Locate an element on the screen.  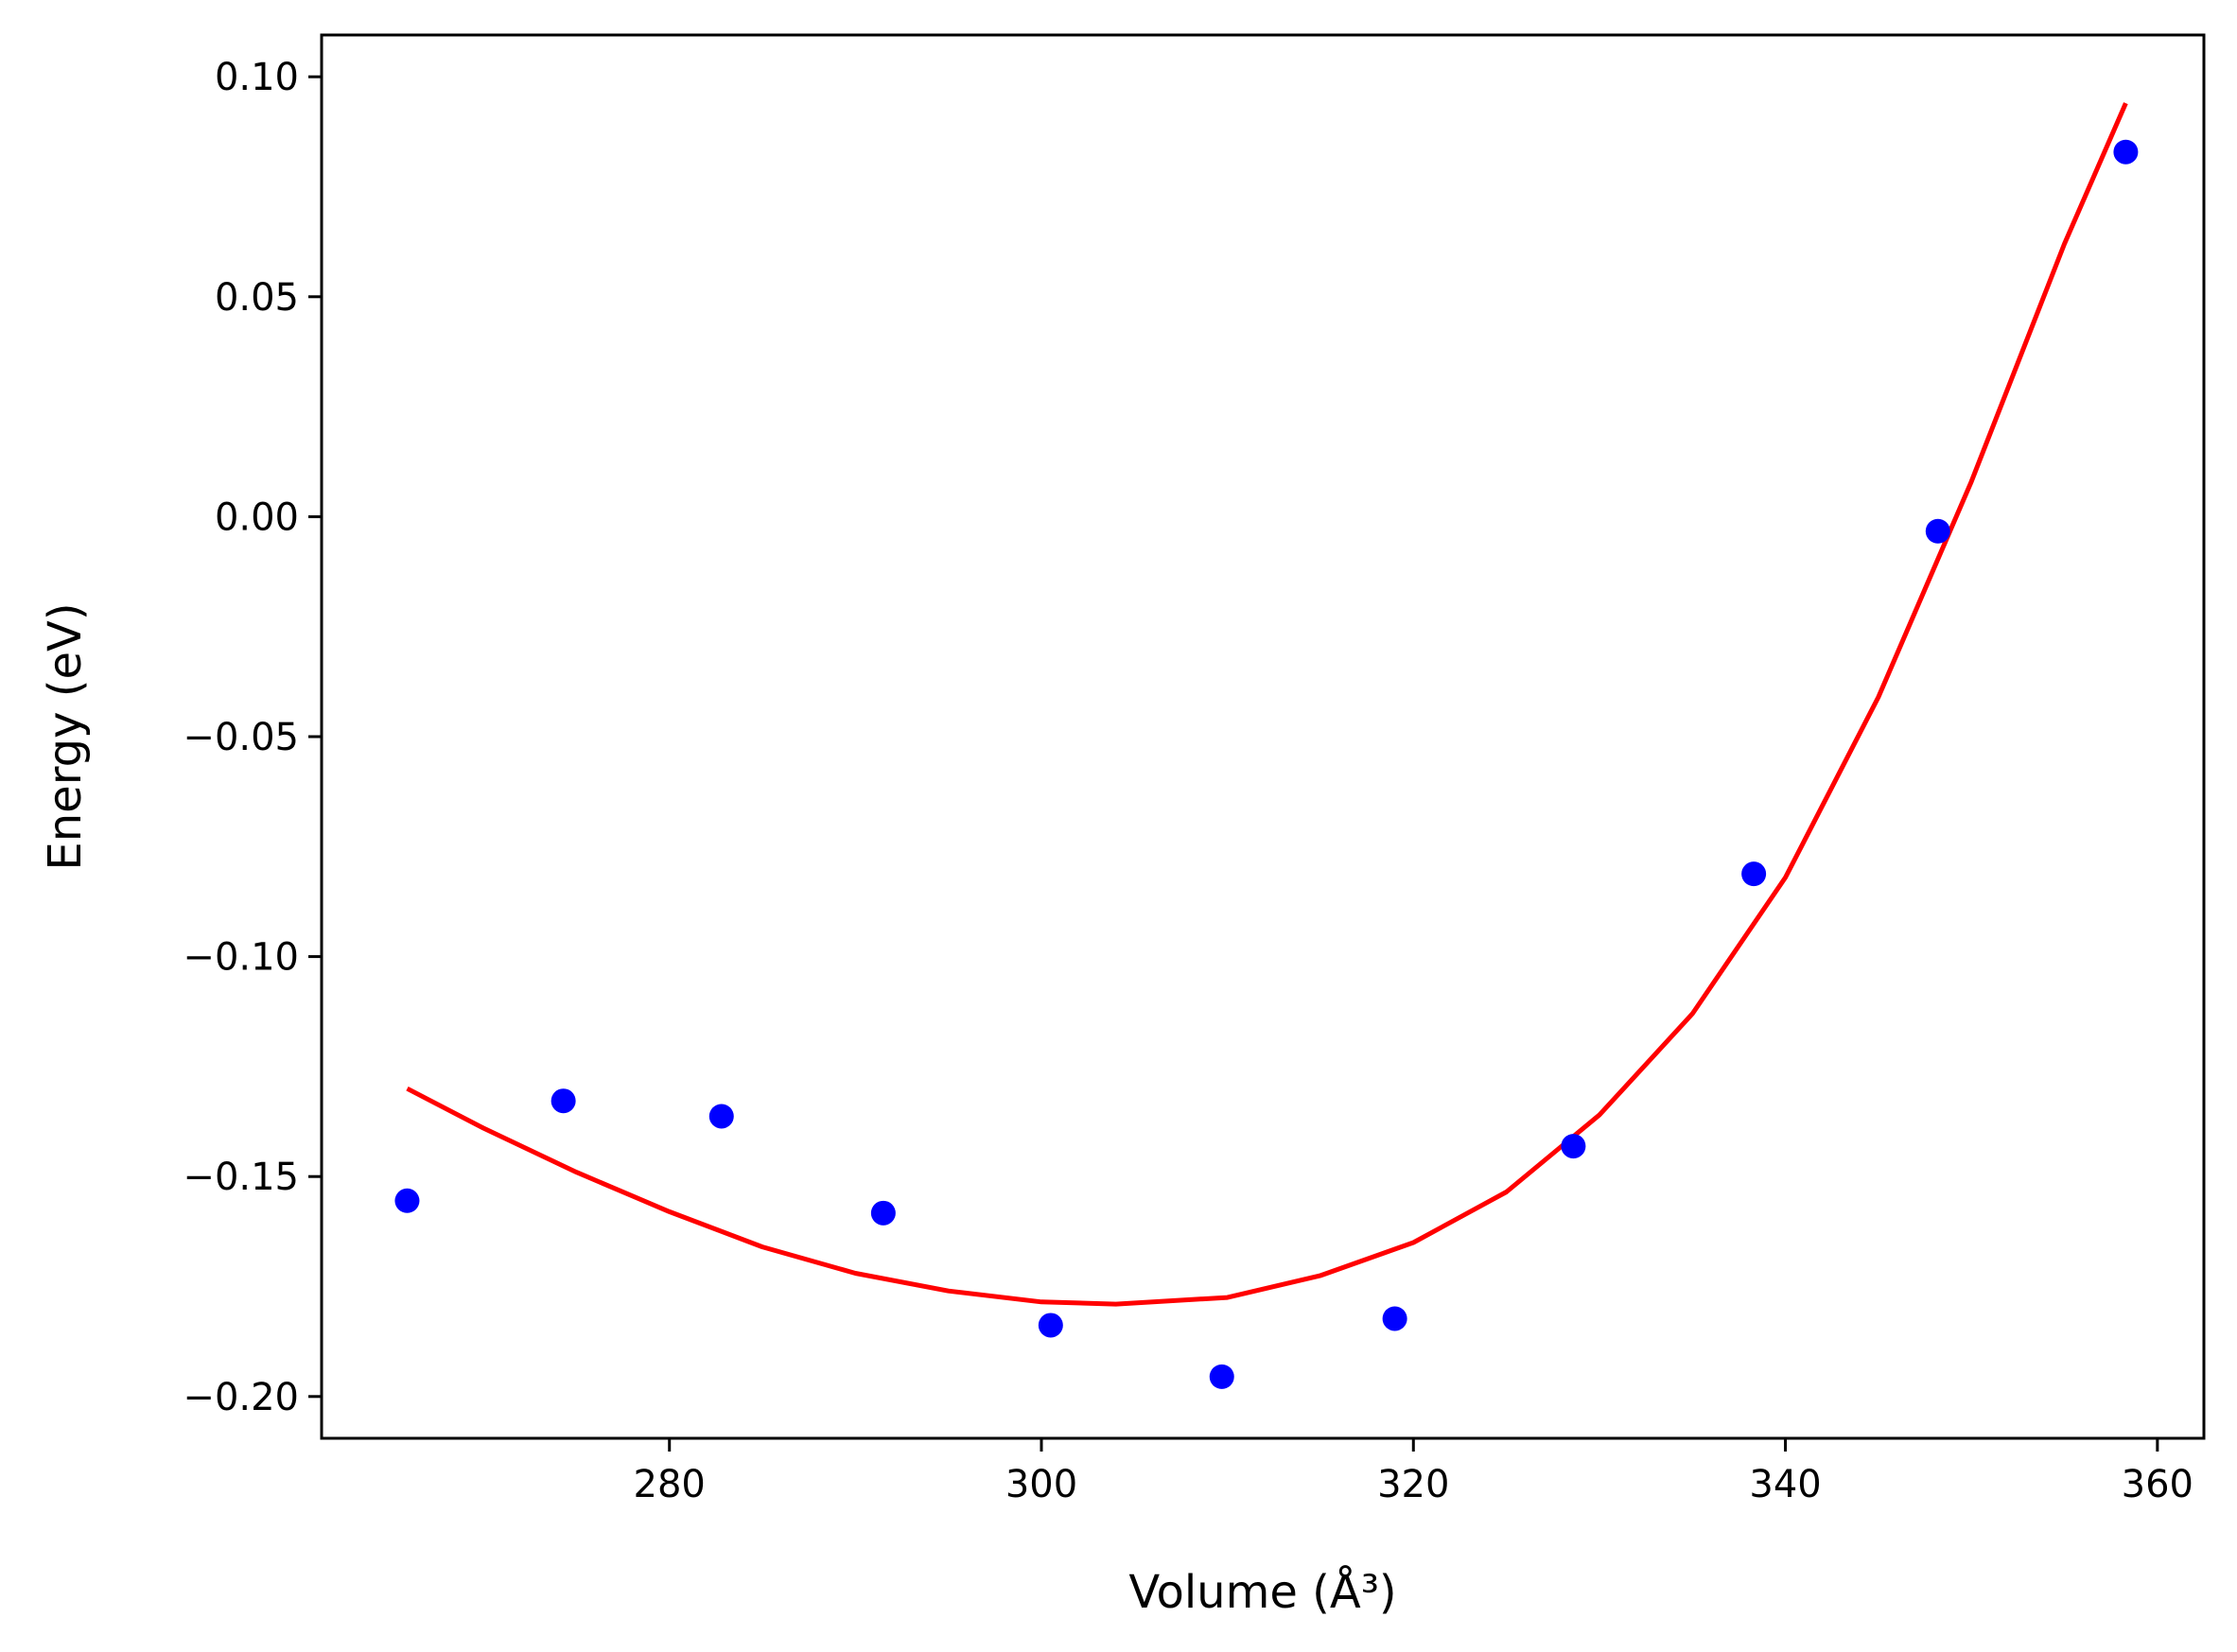
y-tick-label: −0.10 is located at coordinates (241, 958).